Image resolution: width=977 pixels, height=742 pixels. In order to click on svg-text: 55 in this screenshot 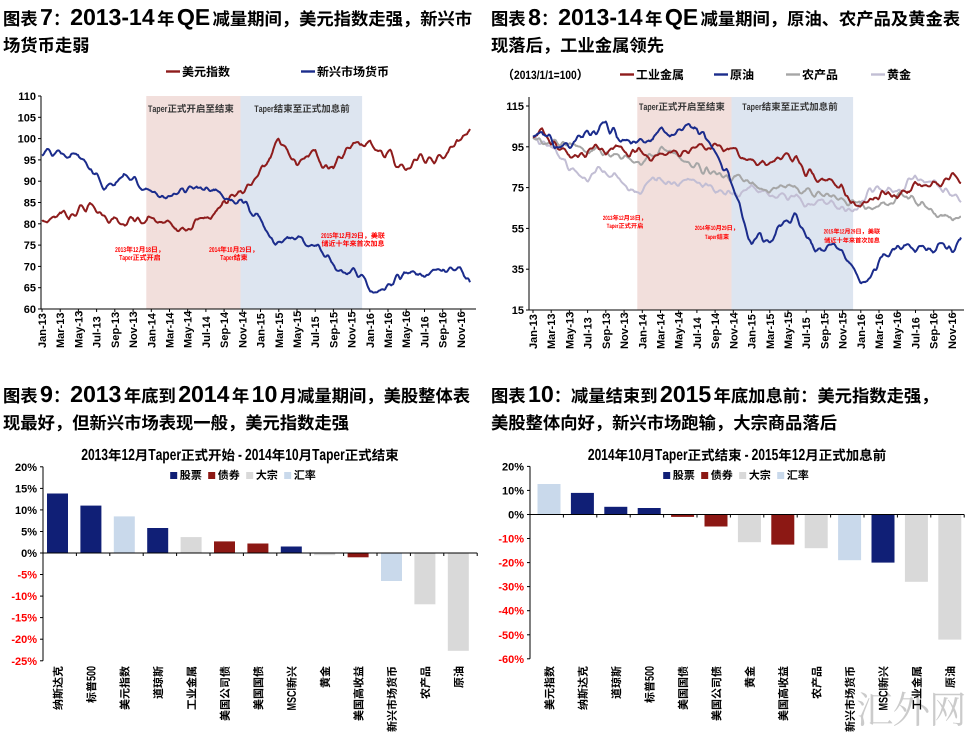, I will do `click(518, 229)`.